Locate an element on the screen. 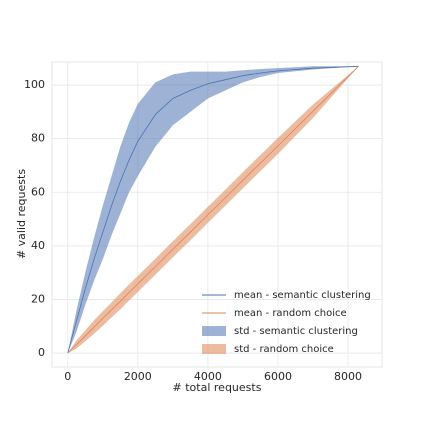  x-axis-label: # total requests is located at coordinates (217, 387).